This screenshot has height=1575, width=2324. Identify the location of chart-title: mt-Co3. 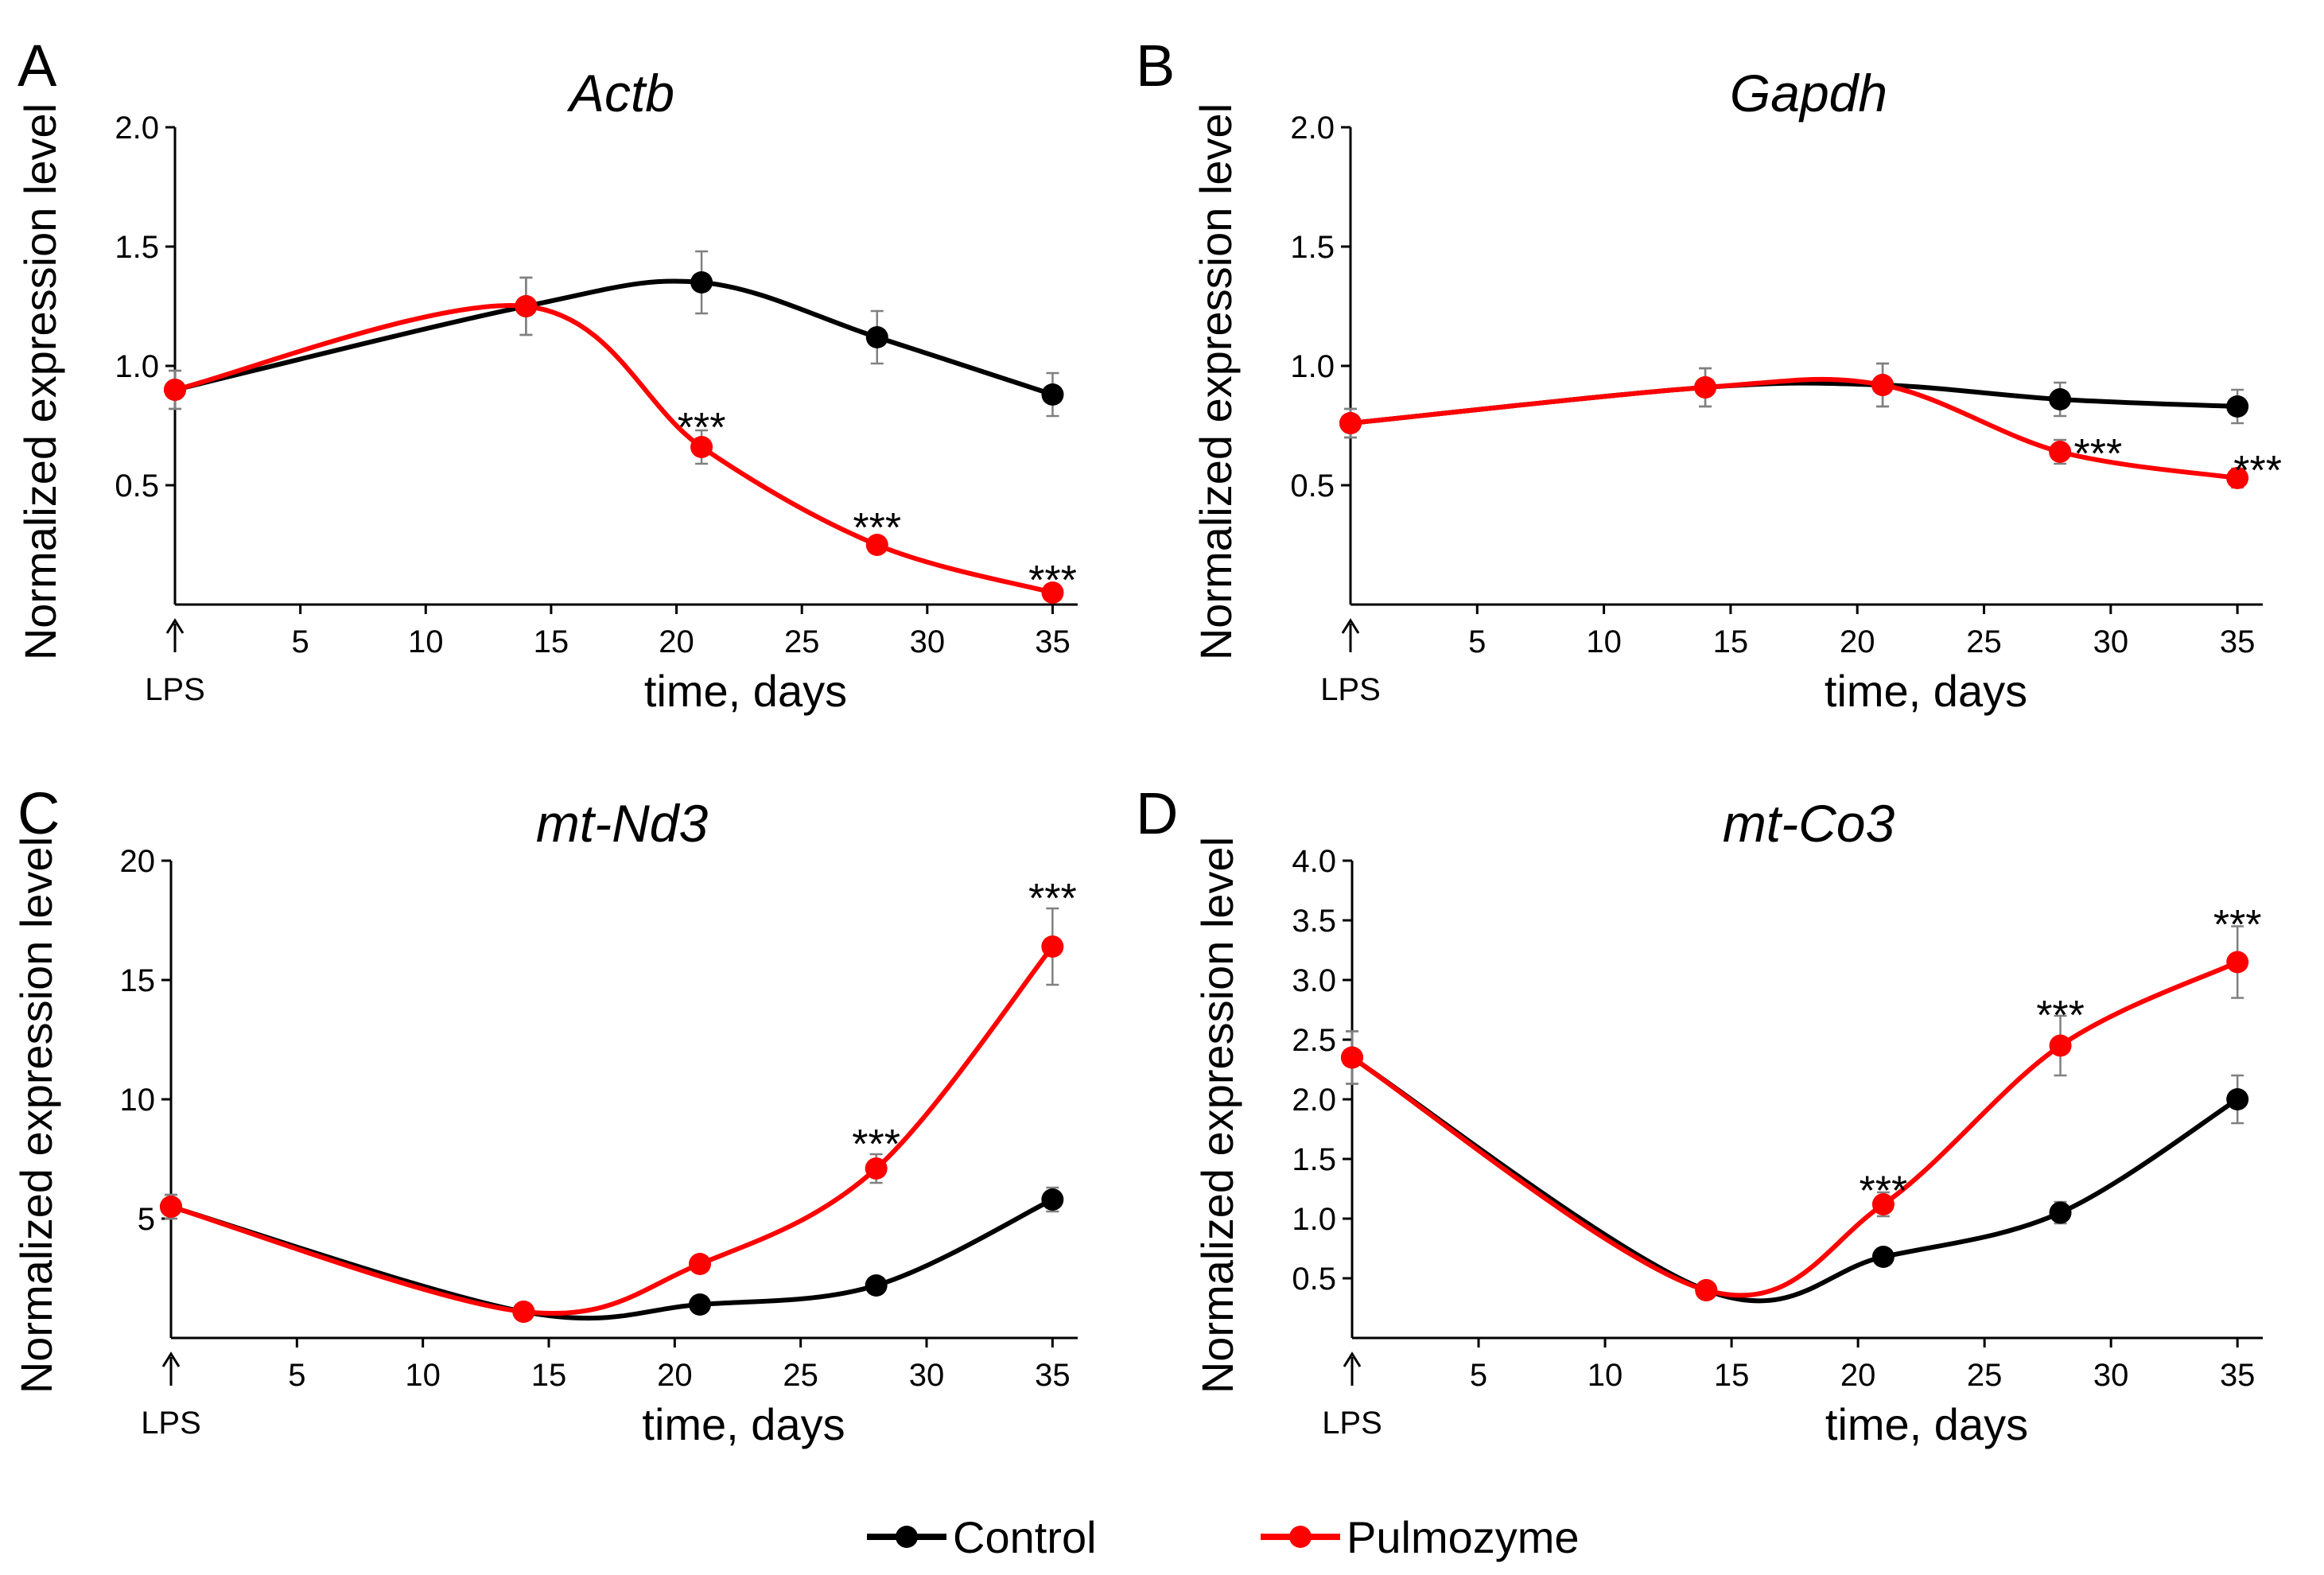
(1809, 823).